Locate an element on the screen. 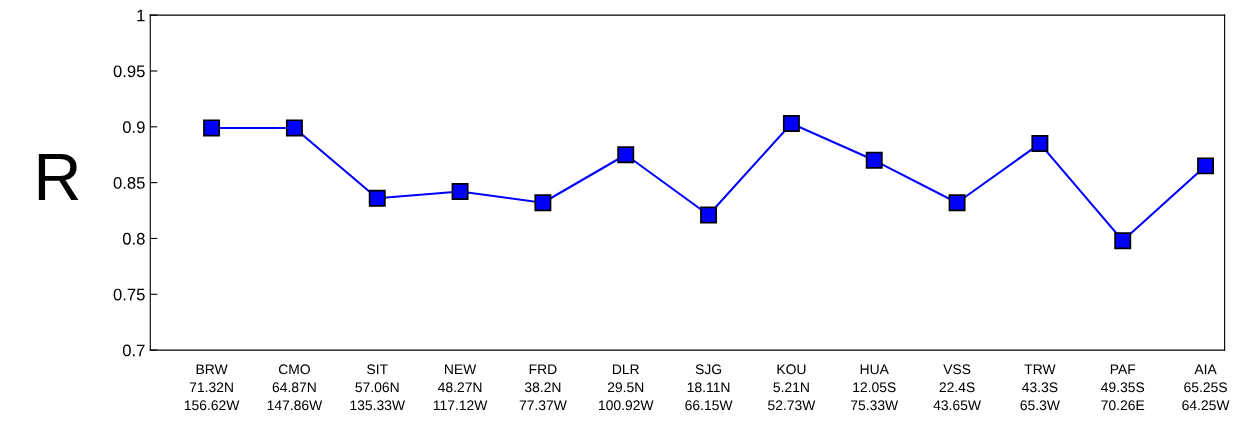 The image size is (1242, 446). y-tick-label: 0.95 is located at coordinates (129, 71).